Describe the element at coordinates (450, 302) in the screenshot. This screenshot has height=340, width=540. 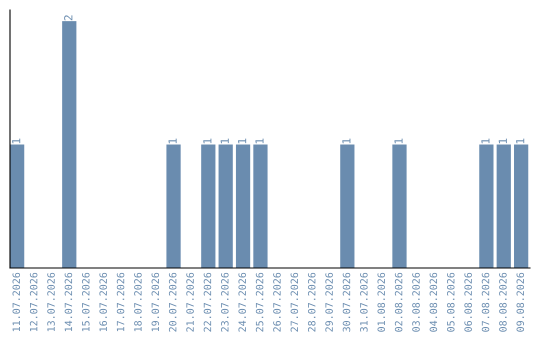
I see `x-tick-label: 05.08.2026` at that location.